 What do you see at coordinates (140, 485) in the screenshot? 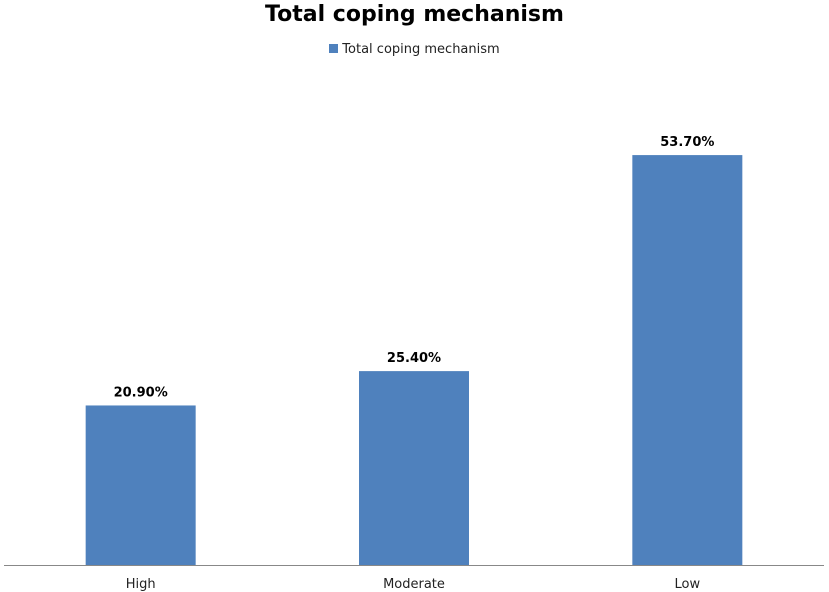
I see `bar-high` at bounding box center [140, 485].